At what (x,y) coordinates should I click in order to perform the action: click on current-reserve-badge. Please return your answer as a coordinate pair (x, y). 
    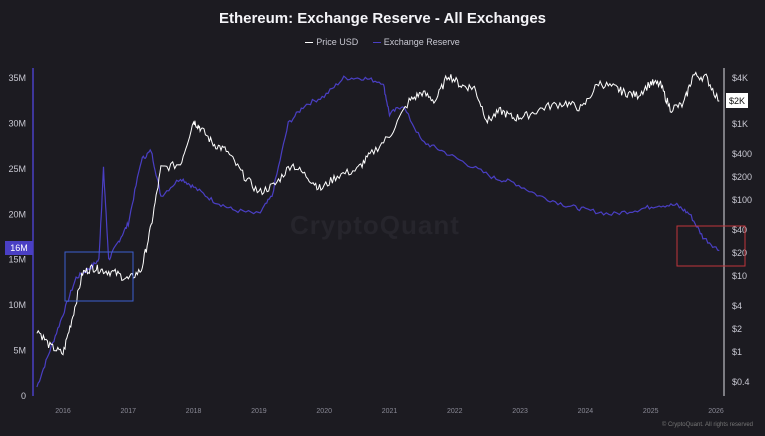
    Looking at the image, I should click on (19, 248).